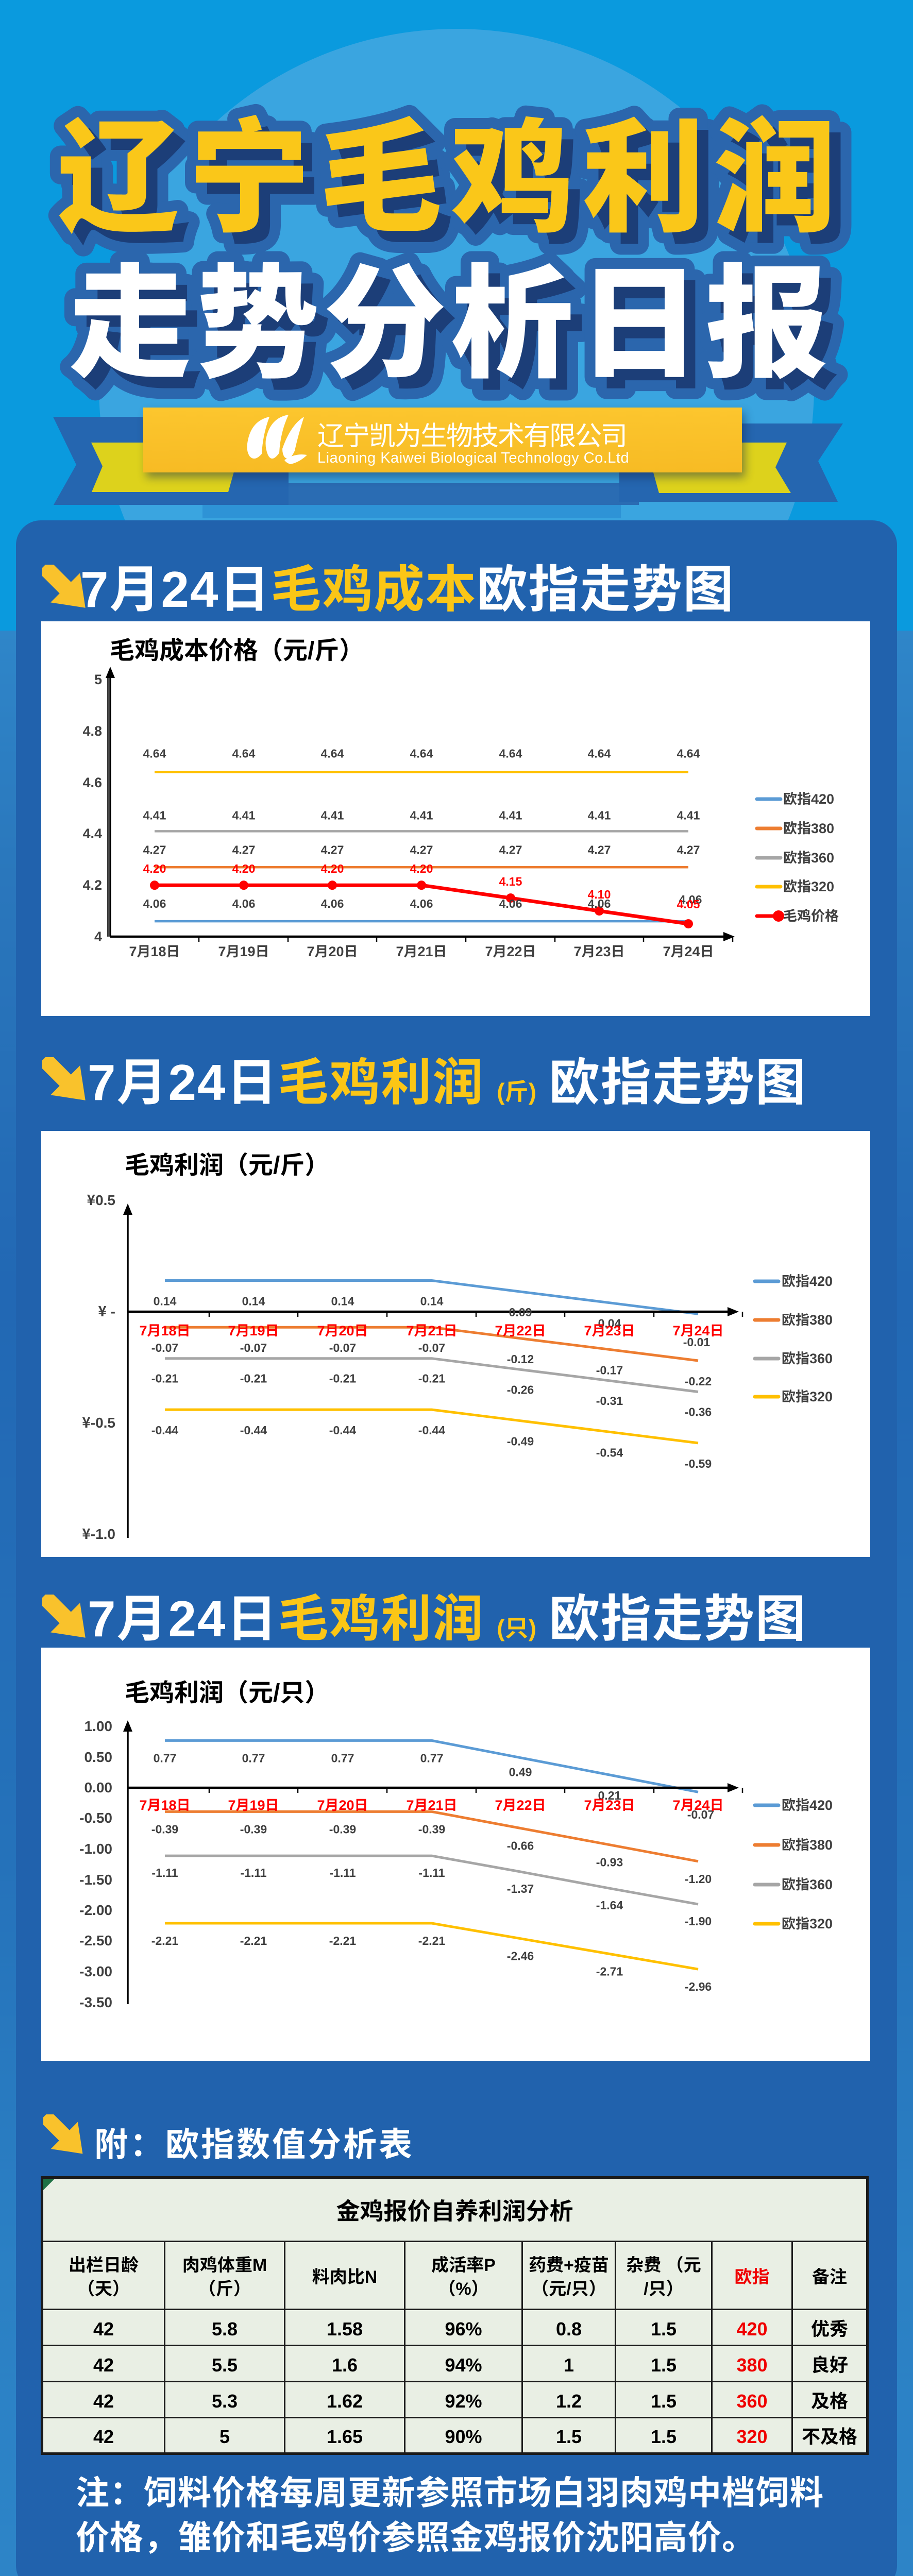  What do you see at coordinates (98, 678) in the screenshot?
I see `svg-text: 5` at bounding box center [98, 678].